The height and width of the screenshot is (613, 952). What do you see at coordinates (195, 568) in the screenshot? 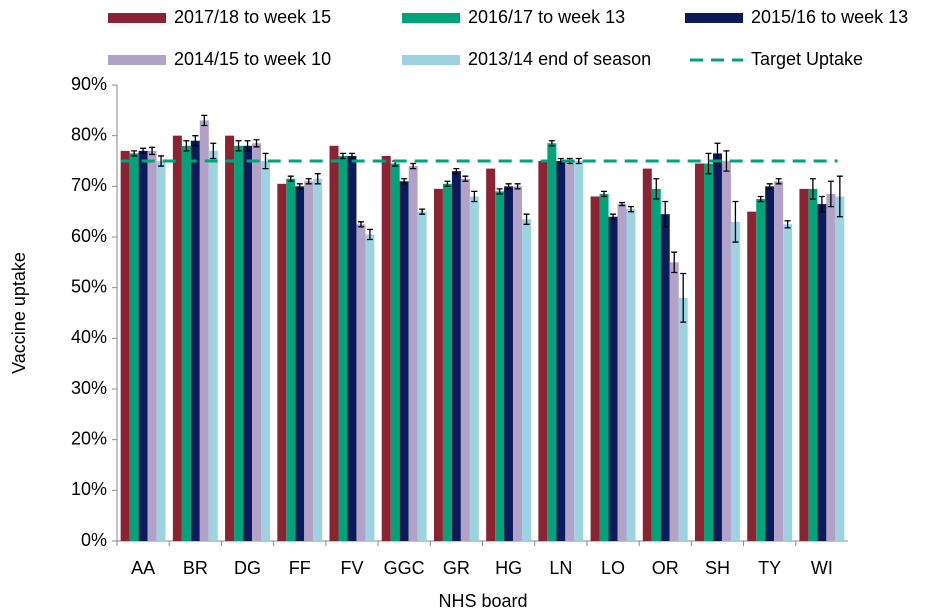
I see `x-tick-label: BR` at bounding box center [195, 568].